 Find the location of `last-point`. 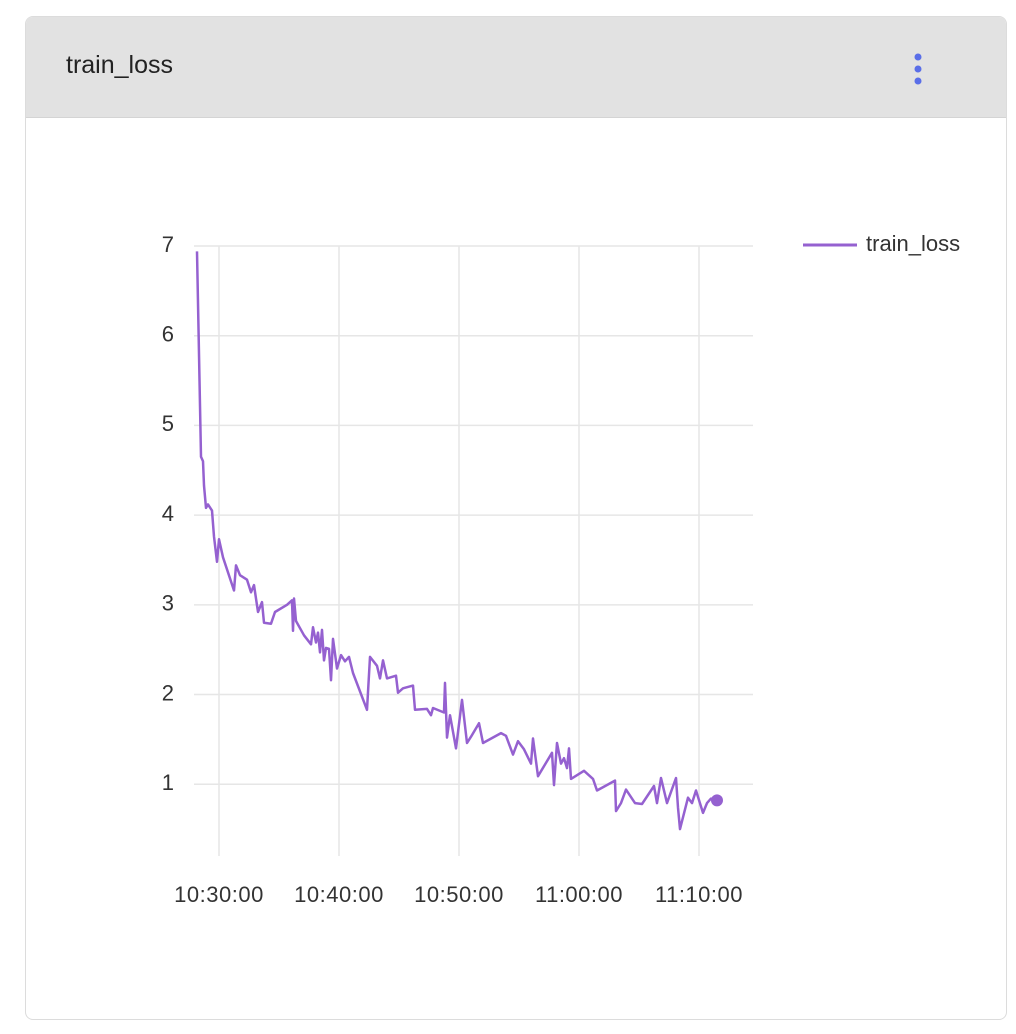

last-point is located at coordinates (717, 800).